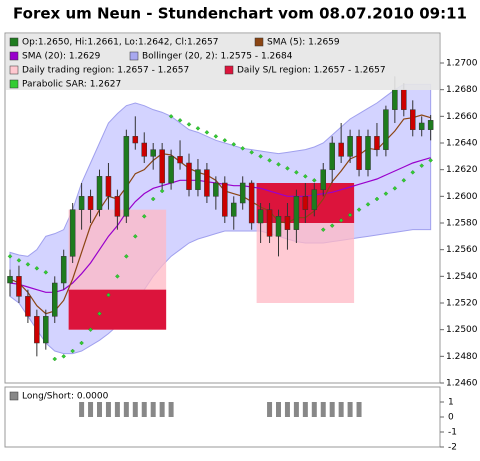  What do you see at coordinates (462, 224) in the screenshot?
I see `y-tick-label: 1.2580` at bounding box center [462, 224].